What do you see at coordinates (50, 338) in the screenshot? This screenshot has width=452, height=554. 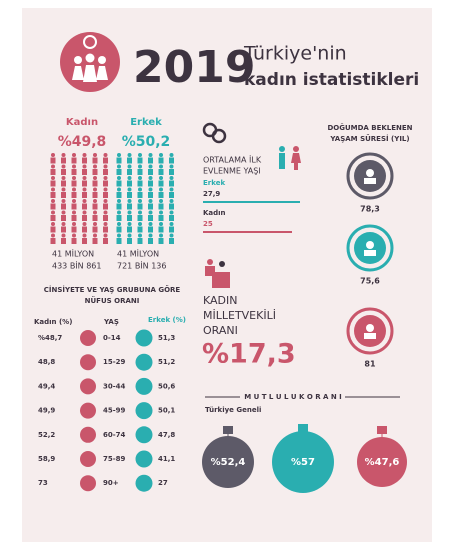 I see `women-value: %48,7` at bounding box center [50, 338].